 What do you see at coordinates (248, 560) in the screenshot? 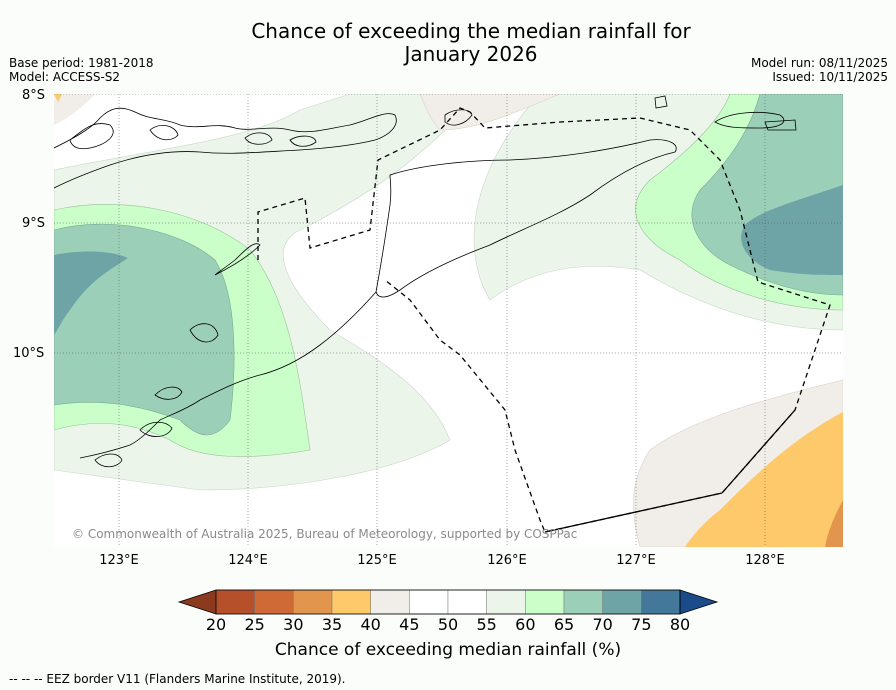
I see `lon-label-124e: 124°E` at bounding box center [248, 560].